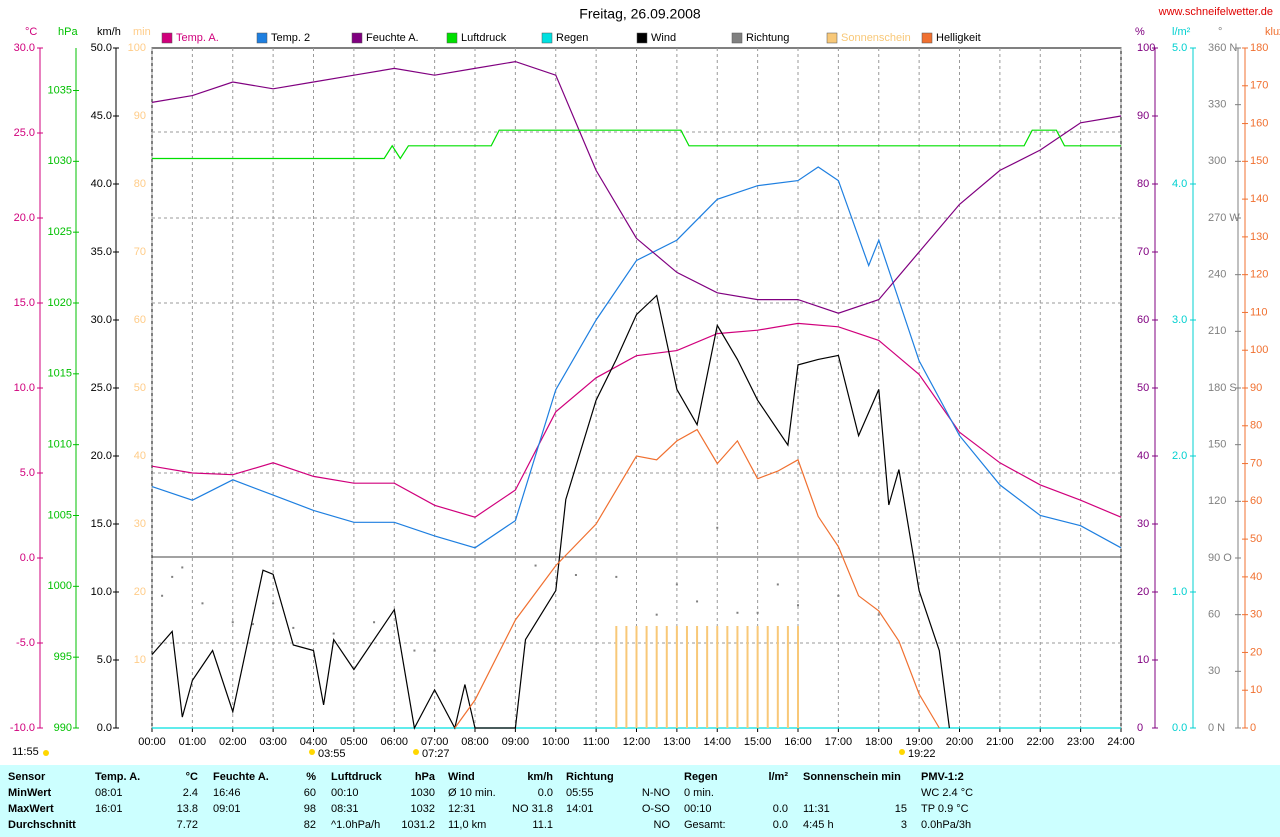 The height and width of the screenshot is (837, 1280). I want to click on table-cell: O-SO, so click(655, 809).